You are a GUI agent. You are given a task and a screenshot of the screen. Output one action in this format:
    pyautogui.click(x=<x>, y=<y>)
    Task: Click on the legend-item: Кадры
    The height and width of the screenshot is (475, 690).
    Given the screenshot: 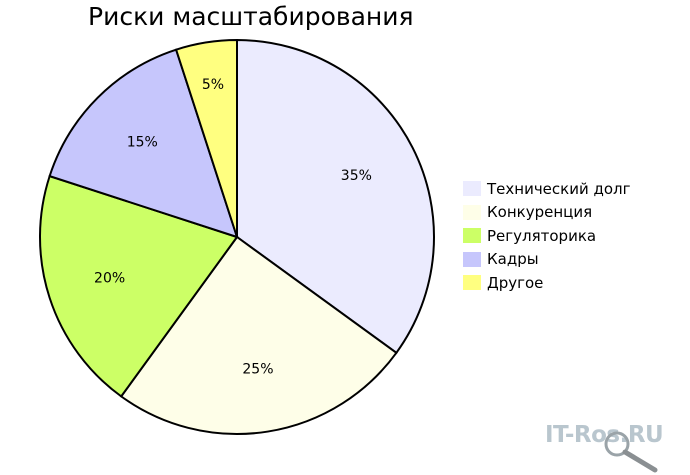 What is the action you would take?
    pyautogui.click(x=547, y=260)
    